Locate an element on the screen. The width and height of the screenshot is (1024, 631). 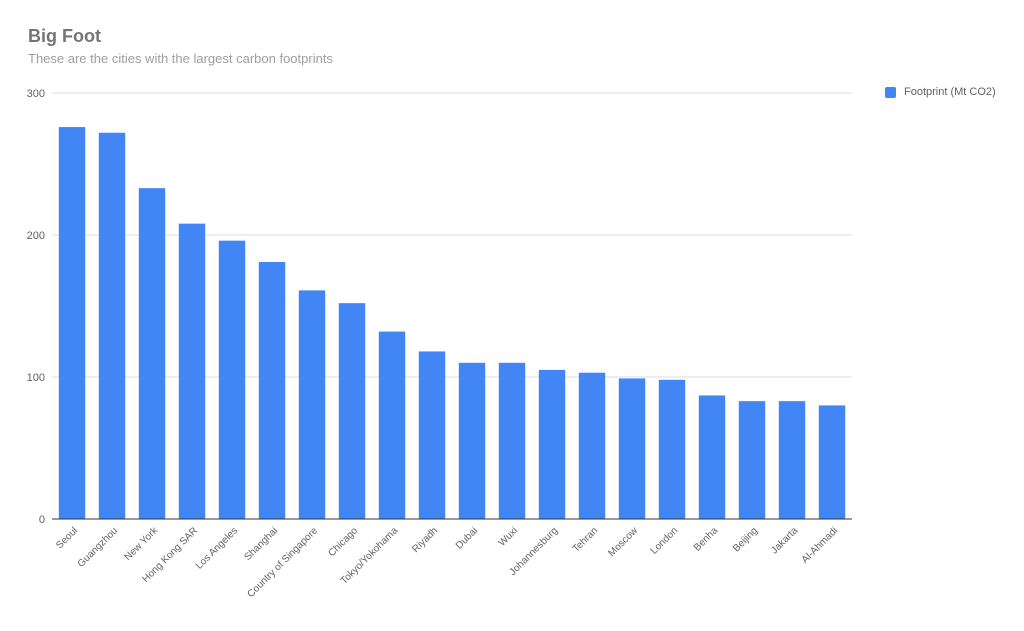
x-tick-label: Jakarta is located at coordinates (784, 540).